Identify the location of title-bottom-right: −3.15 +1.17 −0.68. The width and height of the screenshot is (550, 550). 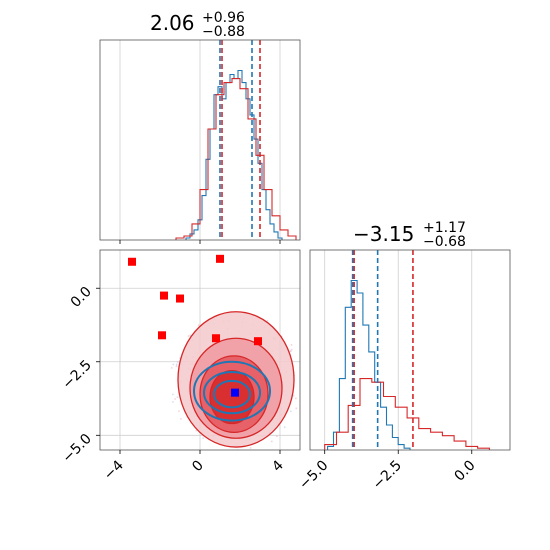
(409, 235).